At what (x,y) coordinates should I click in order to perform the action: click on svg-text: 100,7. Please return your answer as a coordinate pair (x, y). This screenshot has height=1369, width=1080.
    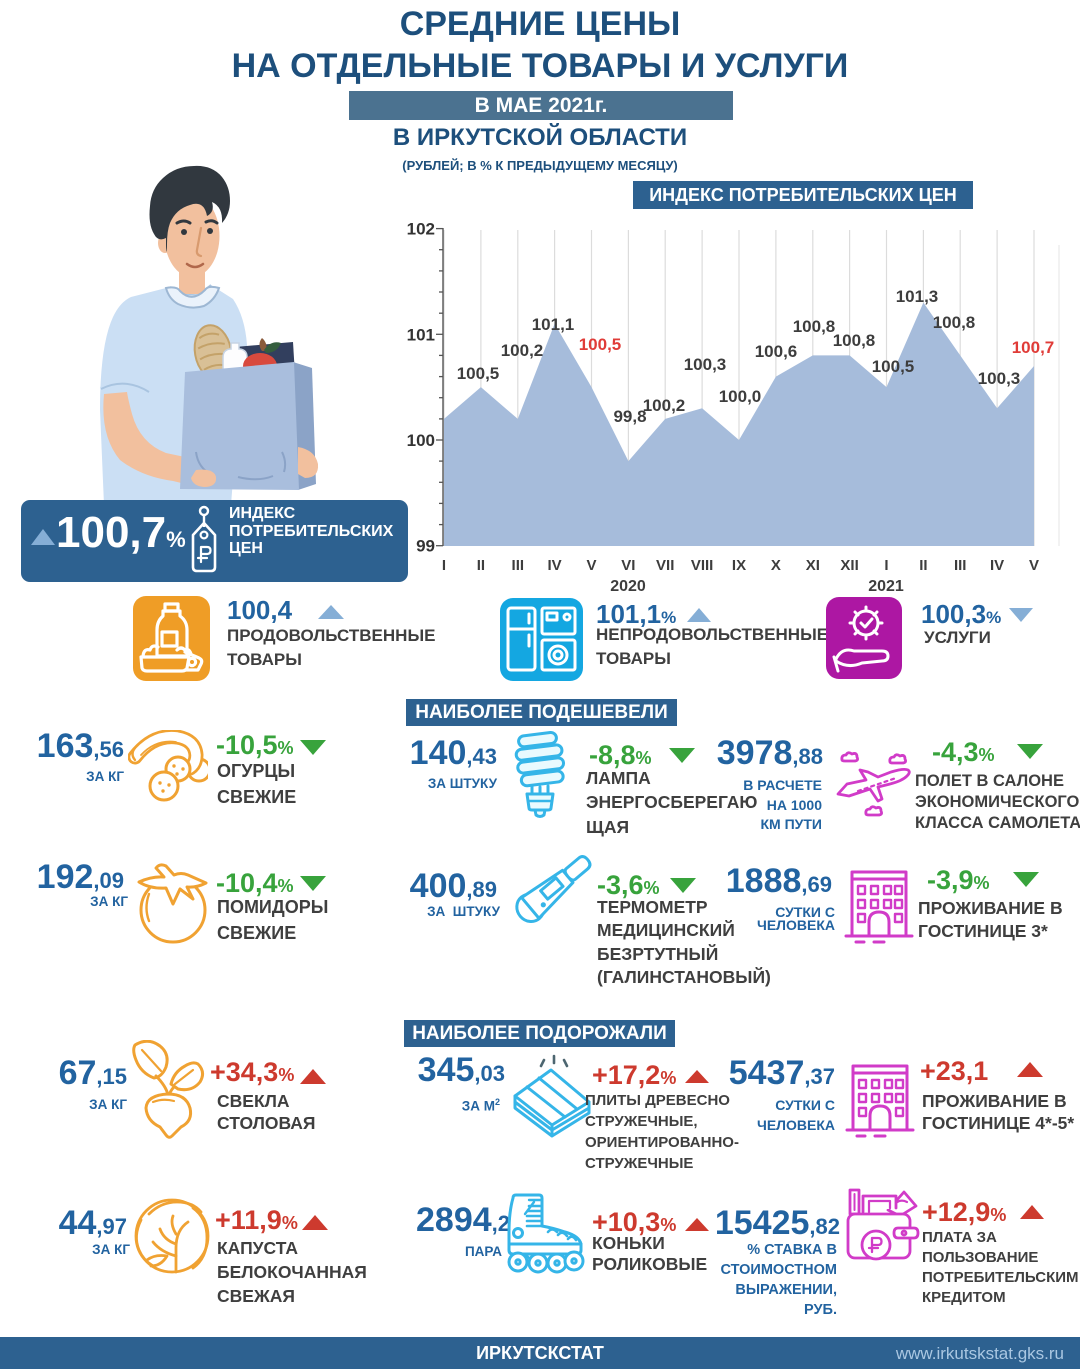
    Looking at the image, I should click on (1033, 347).